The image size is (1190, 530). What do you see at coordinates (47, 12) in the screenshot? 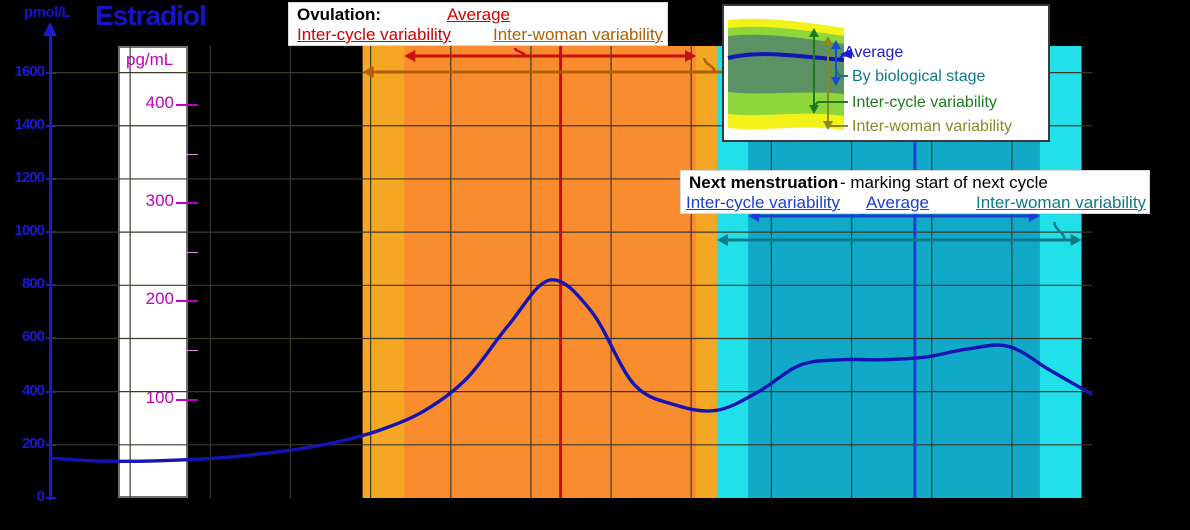
I see `y-axis-unit-label: pmol/L` at bounding box center [47, 12].